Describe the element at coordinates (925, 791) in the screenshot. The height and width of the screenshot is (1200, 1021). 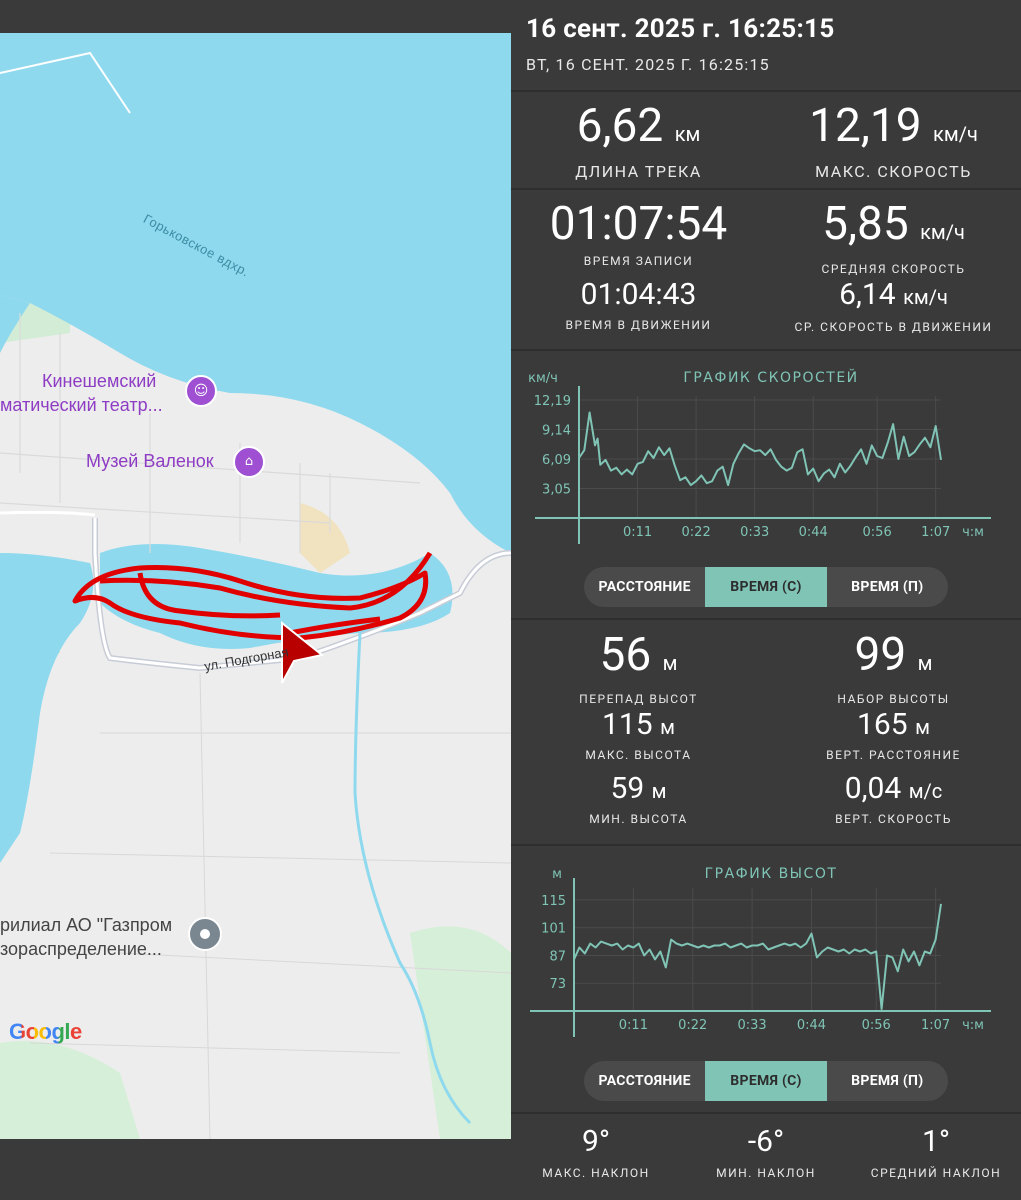
I see `vert-speed-unit: м/с` at that location.